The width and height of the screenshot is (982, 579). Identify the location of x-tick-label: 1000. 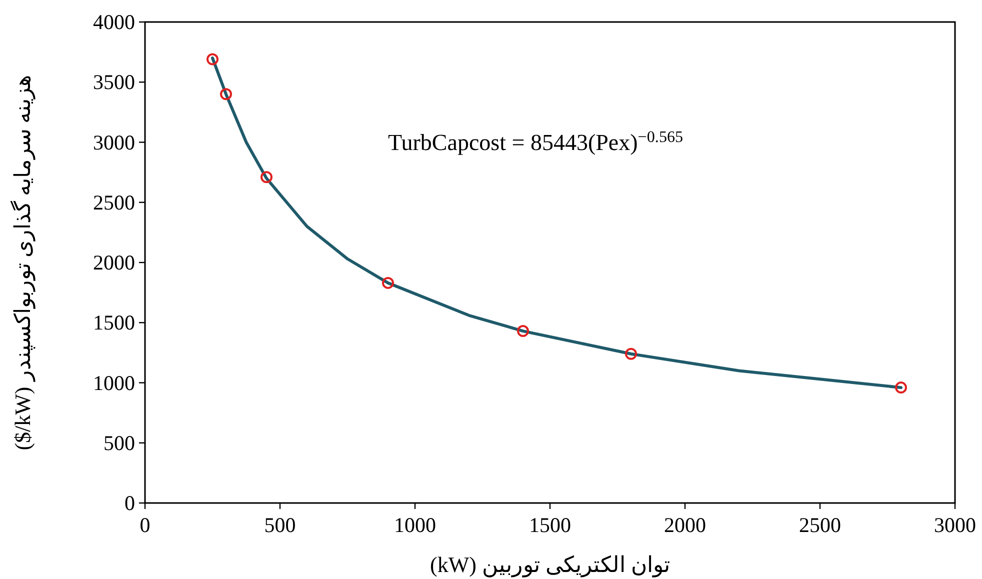
(415, 525).